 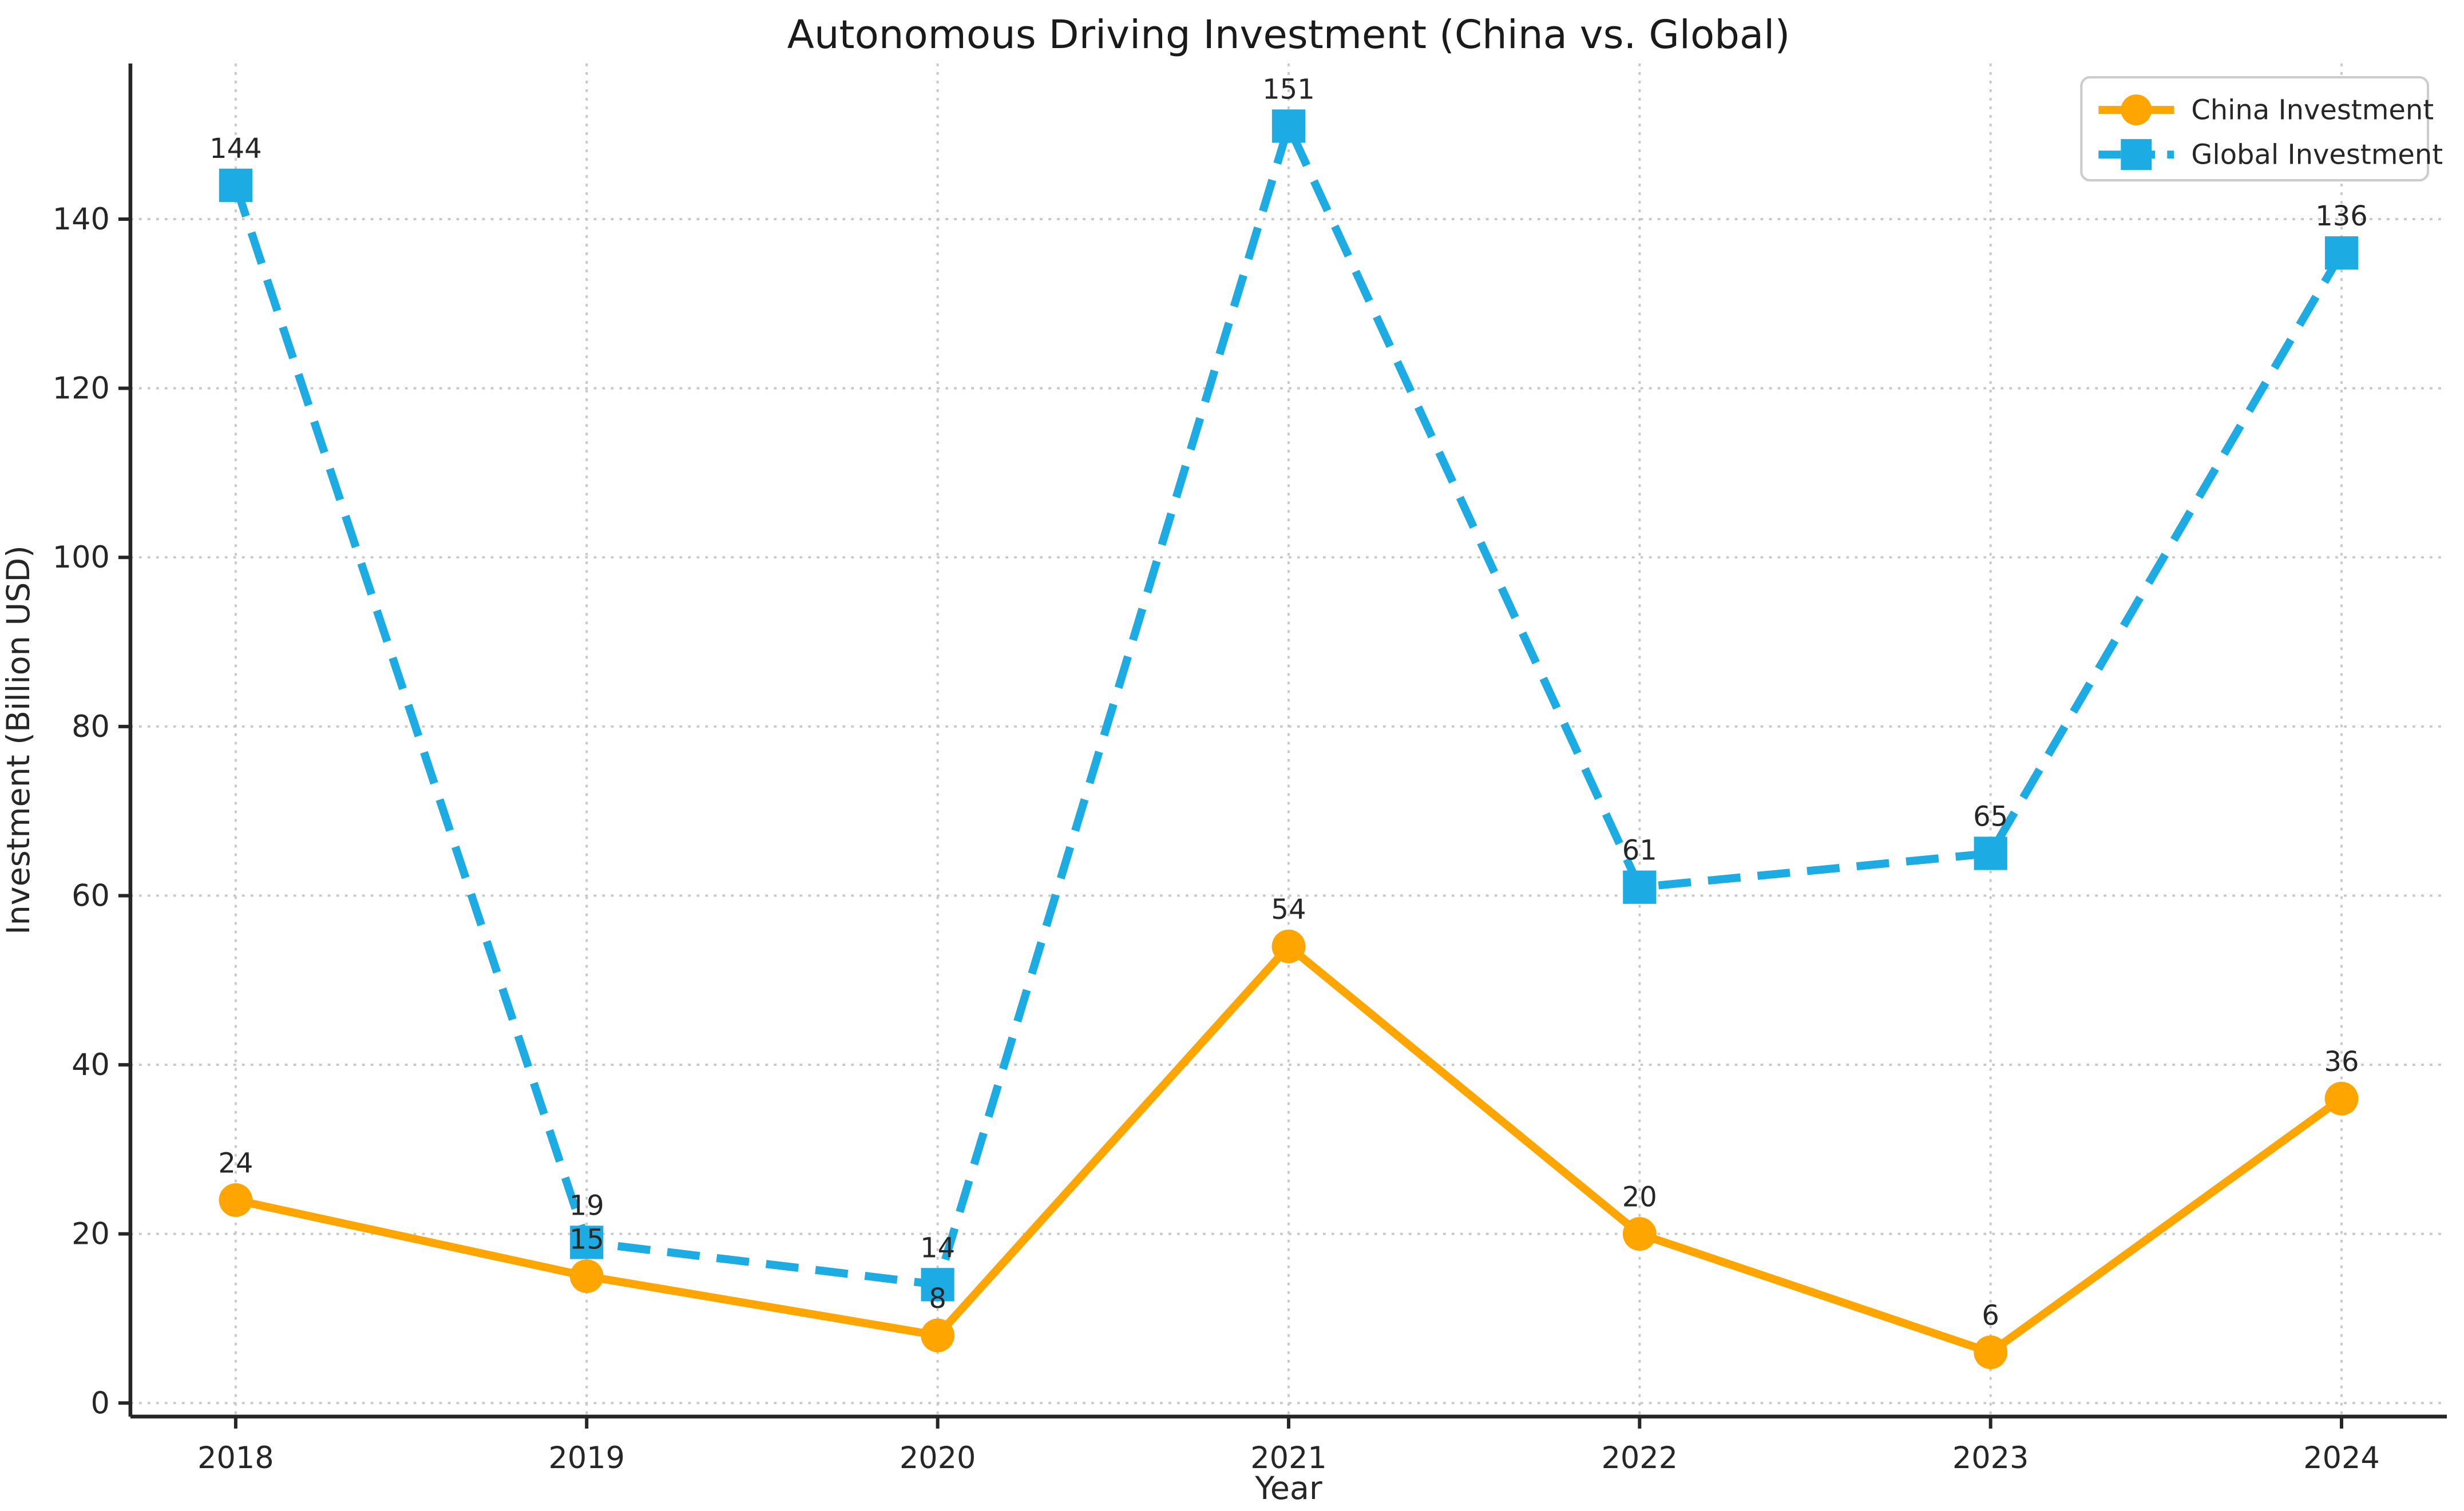 I want to click on x-tick-label: 2022, so click(x=1640, y=1459).